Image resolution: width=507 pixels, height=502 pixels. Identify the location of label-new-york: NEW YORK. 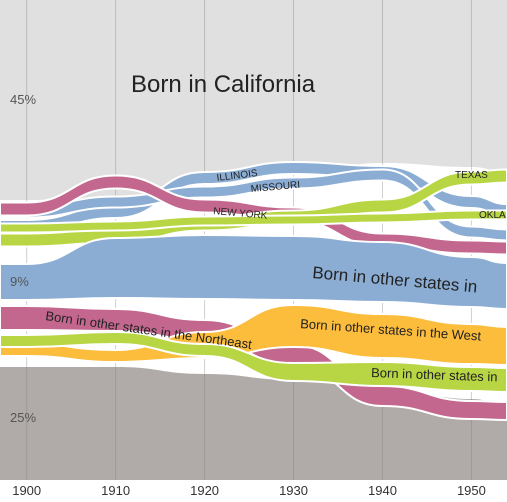
(240, 214).